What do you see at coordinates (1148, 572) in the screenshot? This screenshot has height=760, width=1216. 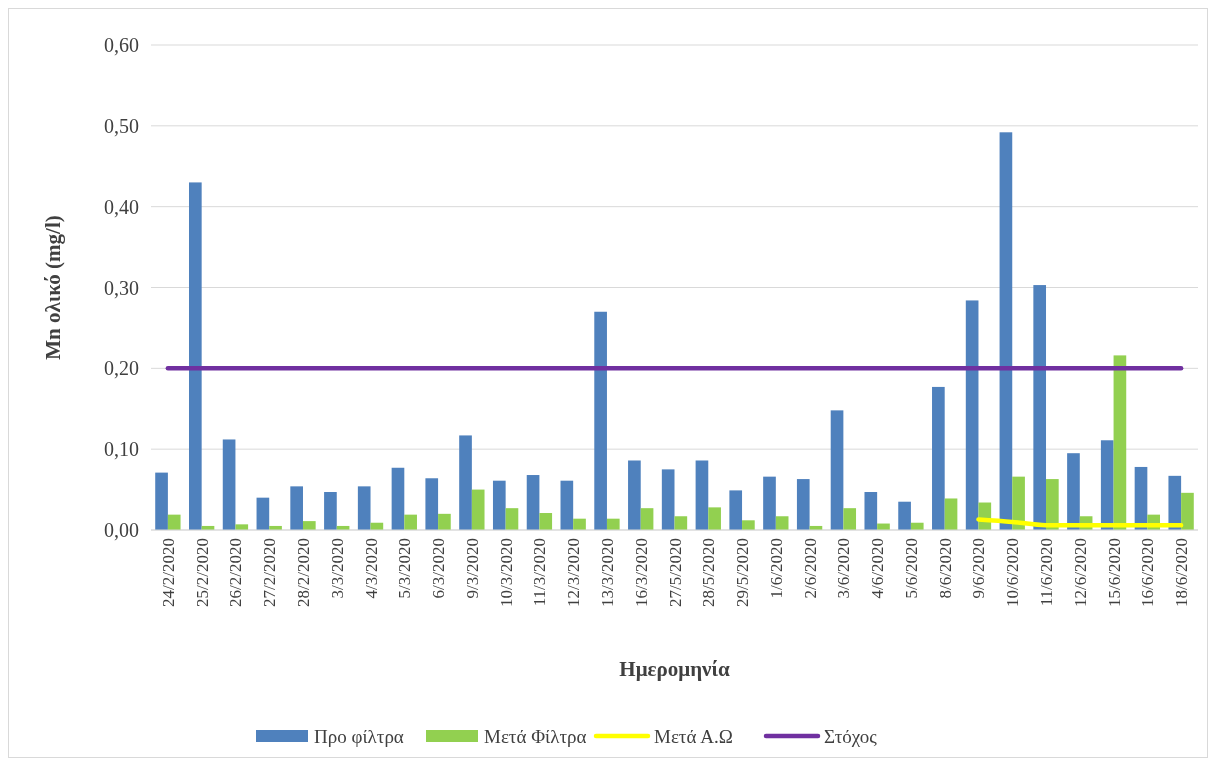 I see `x-tick-label: 16/6/2020` at bounding box center [1148, 572].